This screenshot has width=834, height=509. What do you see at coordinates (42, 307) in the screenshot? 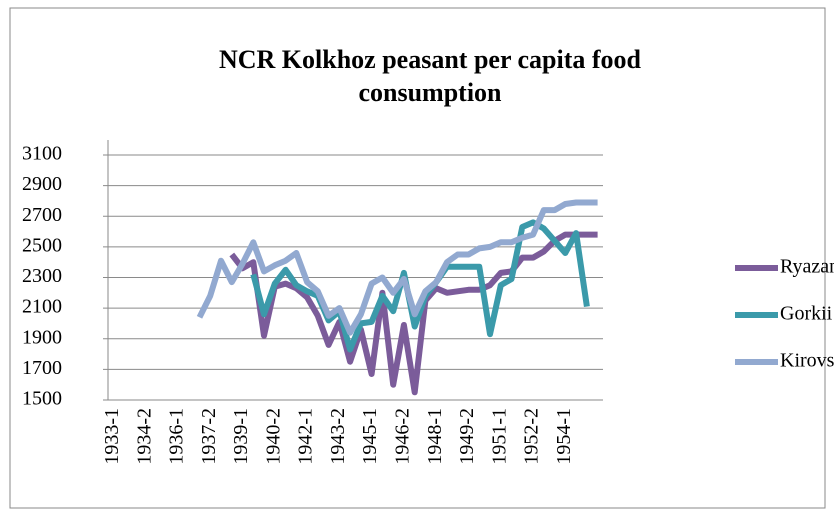
I see `y-tick-label: 2100` at bounding box center [42, 307].